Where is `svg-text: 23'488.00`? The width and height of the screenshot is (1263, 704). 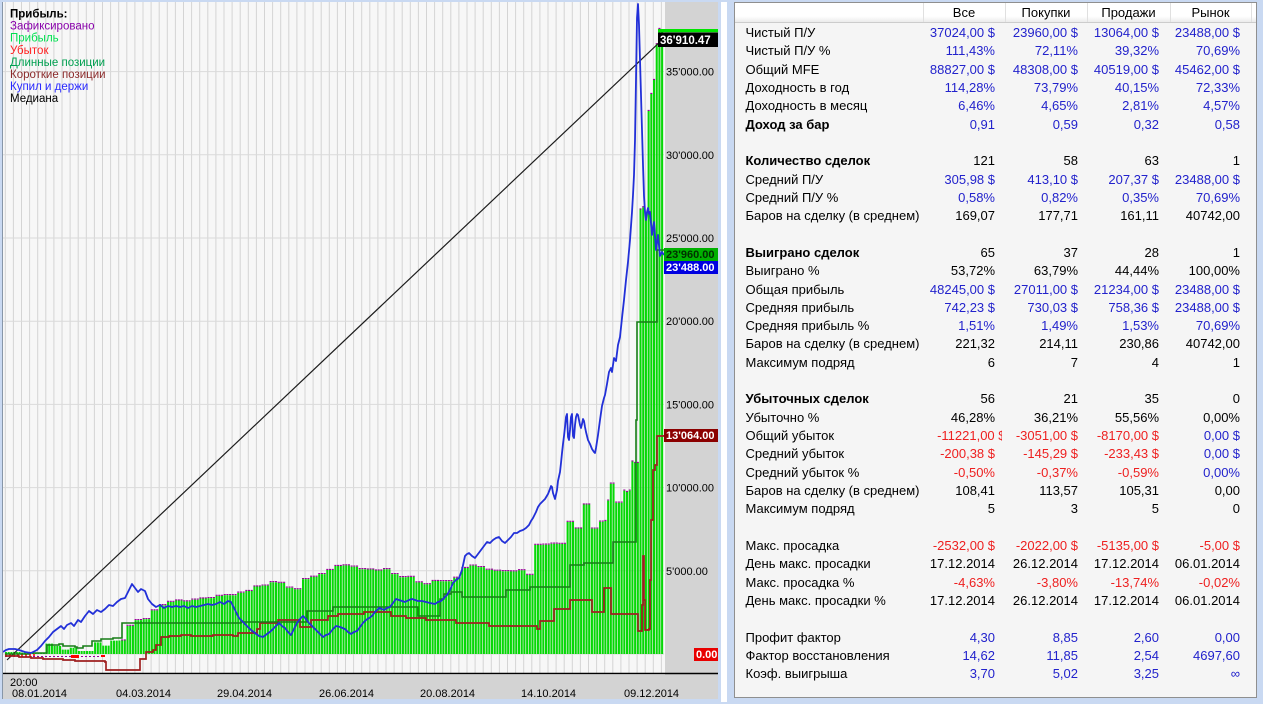 svg-text: 23'488.00 is located at coordinates (690, 268).